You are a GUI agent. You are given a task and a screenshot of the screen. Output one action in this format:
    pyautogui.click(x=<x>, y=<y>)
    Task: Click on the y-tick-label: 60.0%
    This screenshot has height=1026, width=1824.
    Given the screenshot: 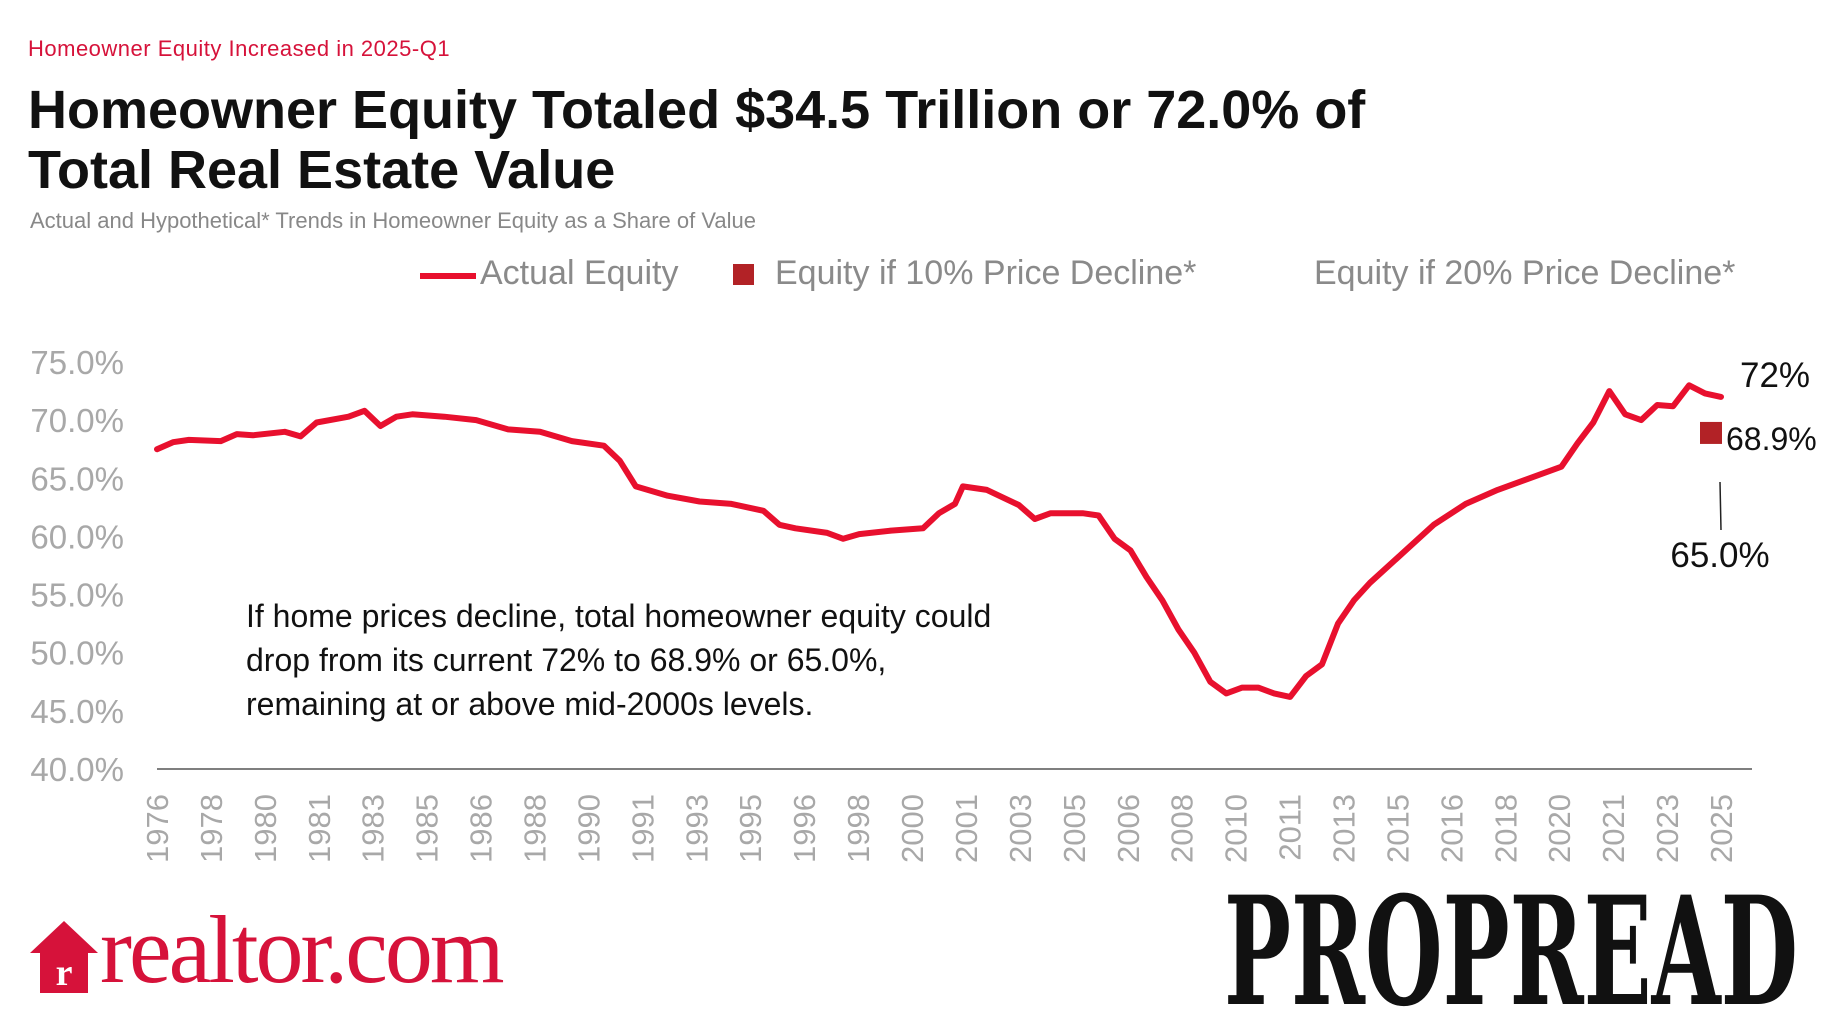 What is the action you would take?
    pyautogui.click(x=77, y=536)
    